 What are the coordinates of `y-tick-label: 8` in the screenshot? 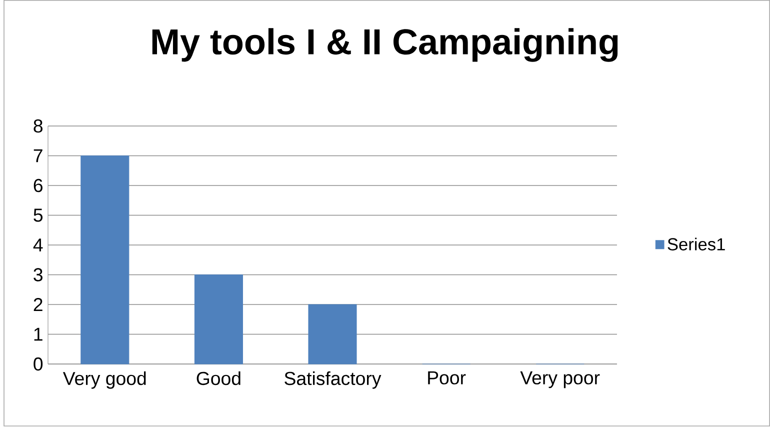 It's located at (38, 126).